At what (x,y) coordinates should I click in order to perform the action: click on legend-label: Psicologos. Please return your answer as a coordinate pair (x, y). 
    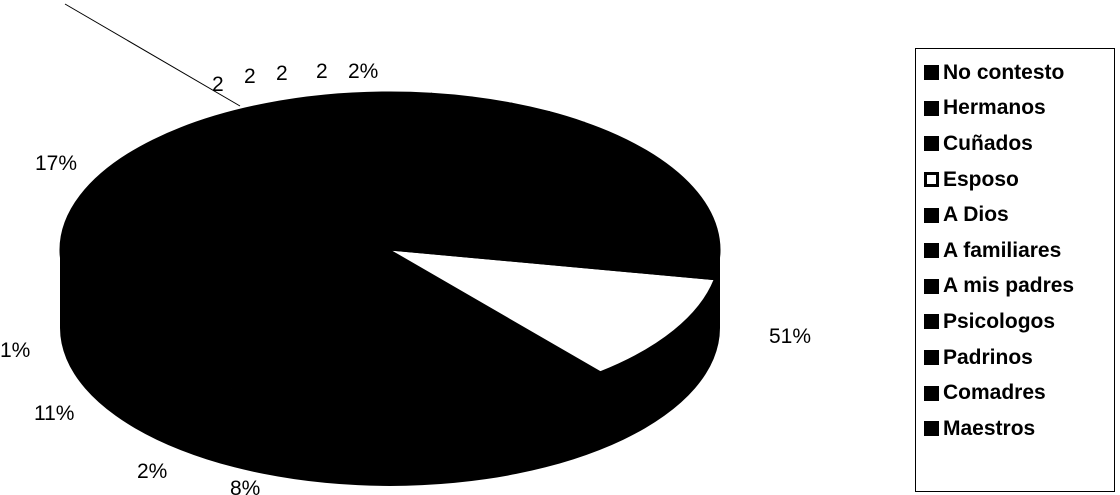
    Looking at the image, I should click on (999, 321).